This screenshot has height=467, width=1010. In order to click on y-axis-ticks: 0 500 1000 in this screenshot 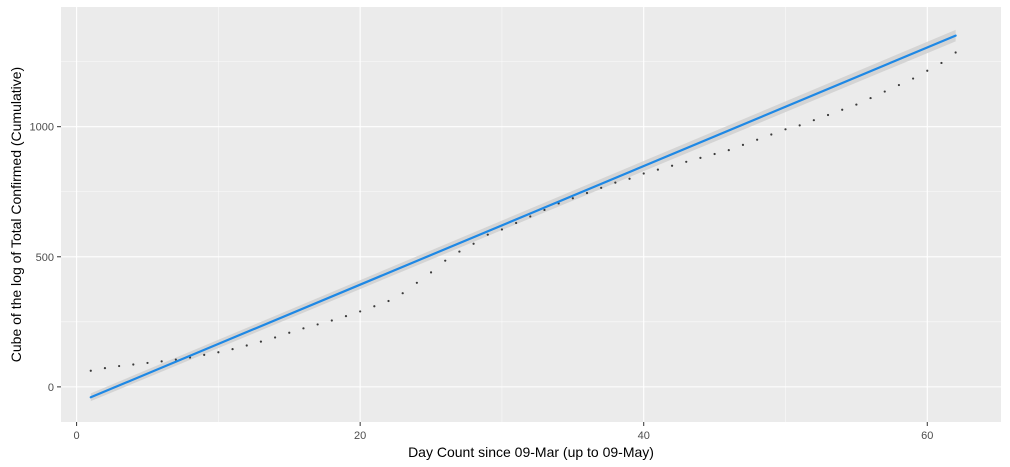, I will do `click(45, 258)`.